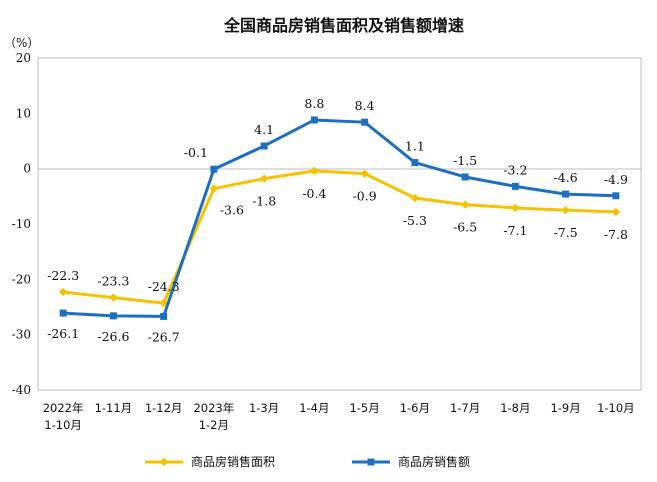 The width and height of the screenshot is (657, 482). I want to click on data-label: -24.3, so click(164, 286).